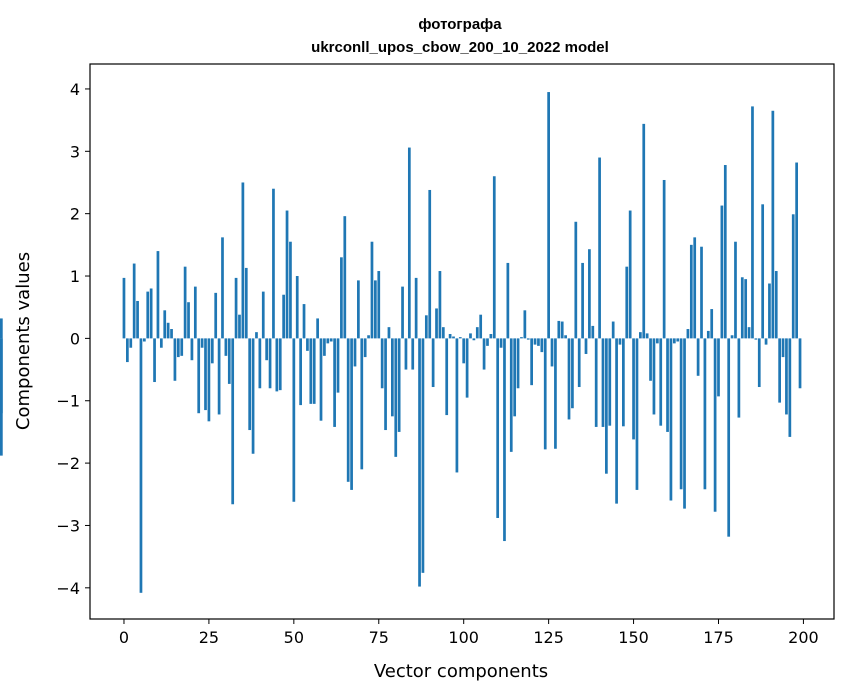 This screenshot has width=847, height=696. Describe the element at coordinates (68, 463) in the screenshot. I see `y-tick-label: −2` at that location.